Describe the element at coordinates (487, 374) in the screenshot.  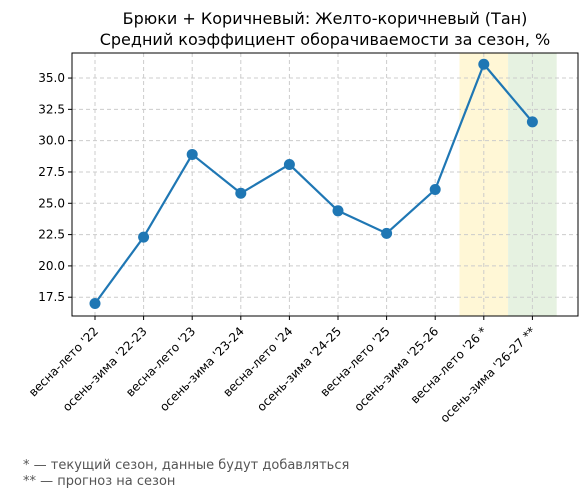
I see `x-tick-label: осень-зима '26-27 **` at that location.